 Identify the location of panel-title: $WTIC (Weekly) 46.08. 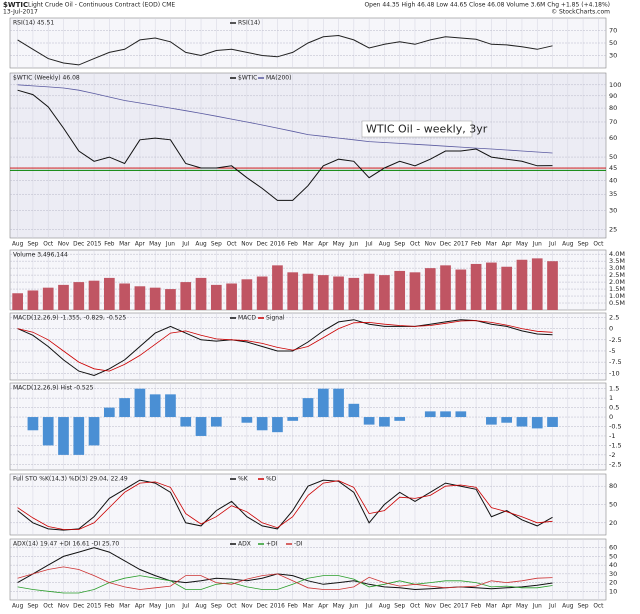
(46, 78).